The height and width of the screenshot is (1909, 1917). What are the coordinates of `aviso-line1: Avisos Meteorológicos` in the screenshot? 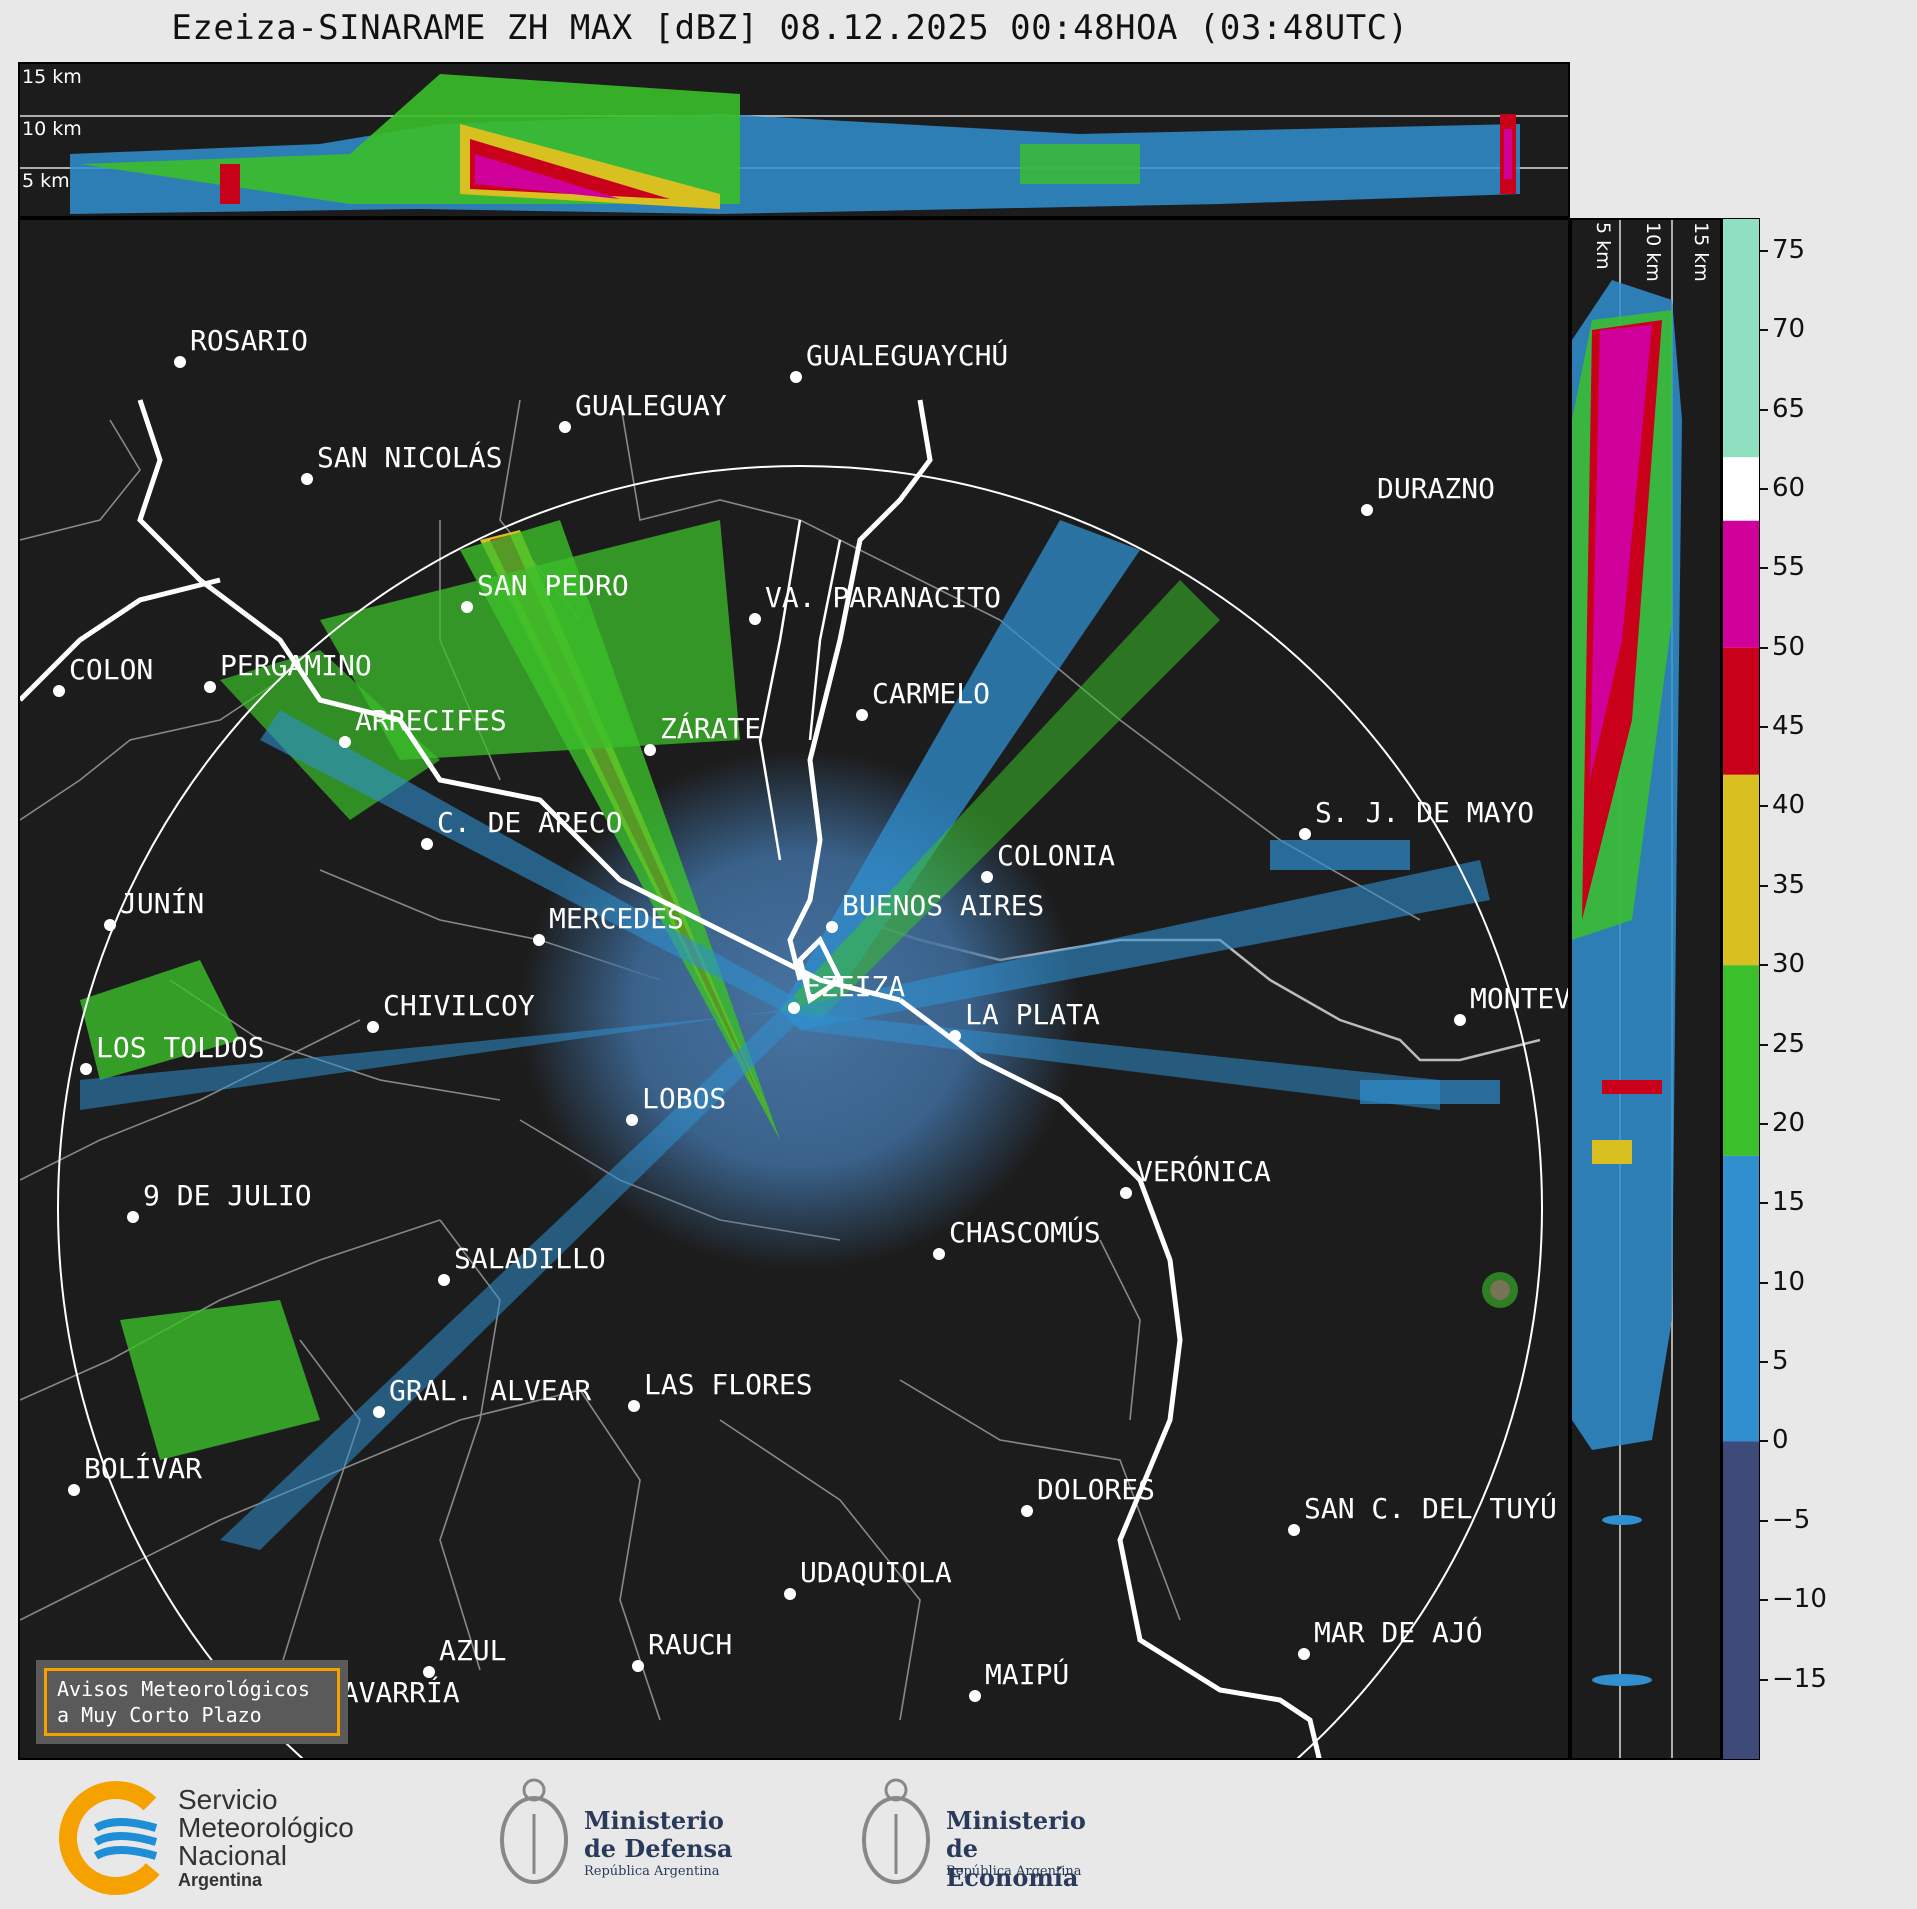 It's located at (183, 1689).